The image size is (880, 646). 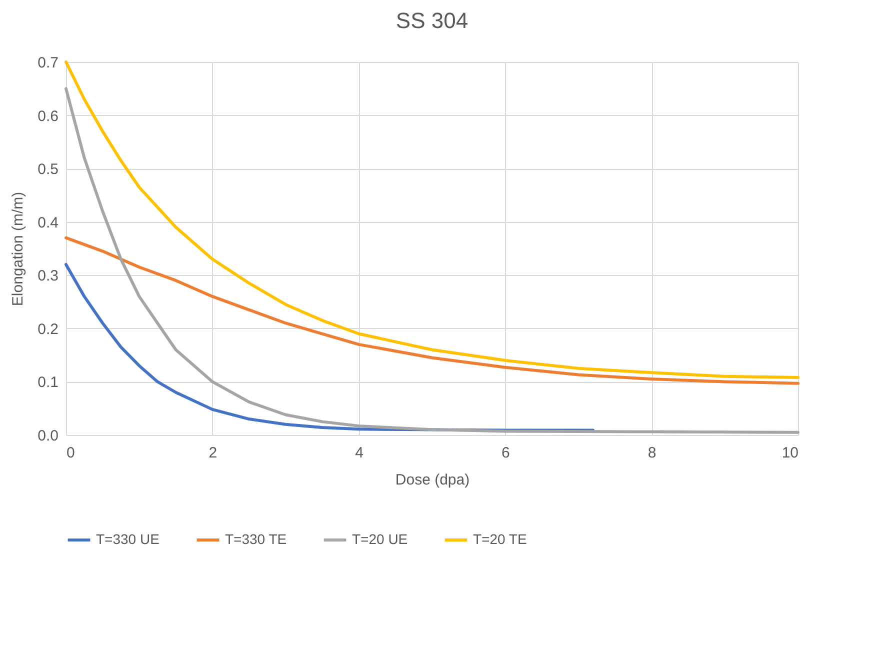 I want to click on y-tick-label: 0.2, so click(x=48, y=329).